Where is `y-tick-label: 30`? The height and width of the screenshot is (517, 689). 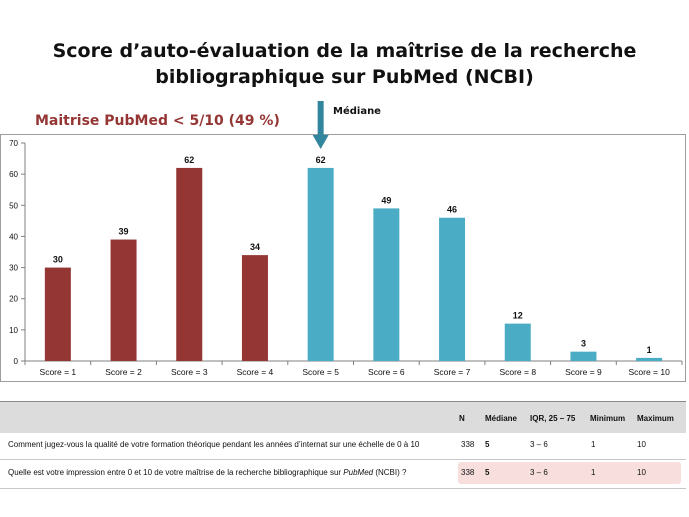
y-tick-label: 30 is located at coordinates (13, 268).